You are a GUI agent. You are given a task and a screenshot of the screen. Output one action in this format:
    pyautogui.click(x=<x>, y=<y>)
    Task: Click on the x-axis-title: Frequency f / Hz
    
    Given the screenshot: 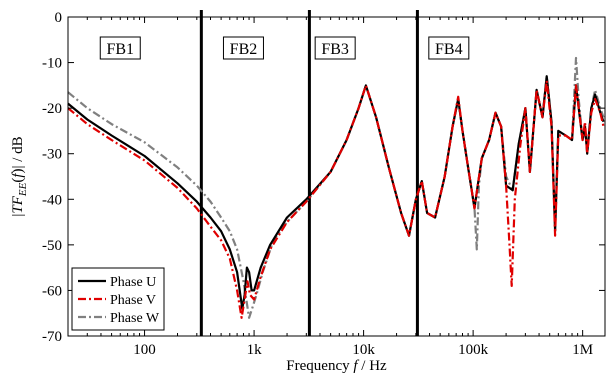 What is the action you would take?
    pyautogui.click(x=336, y=366)
    